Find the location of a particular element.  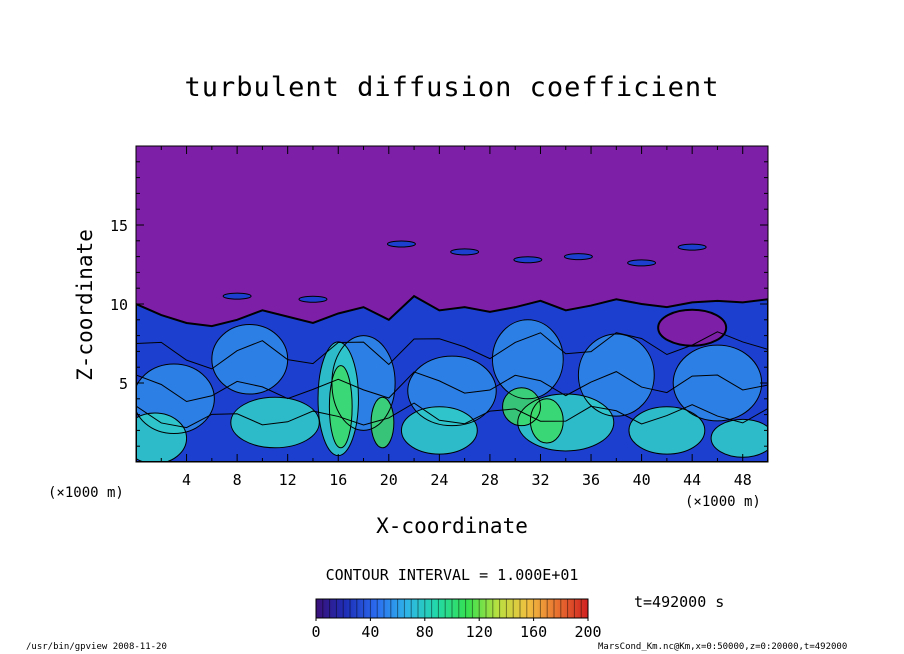

colorbar: 0 40 80 120 160 200 is located at coordinates (456, 619).